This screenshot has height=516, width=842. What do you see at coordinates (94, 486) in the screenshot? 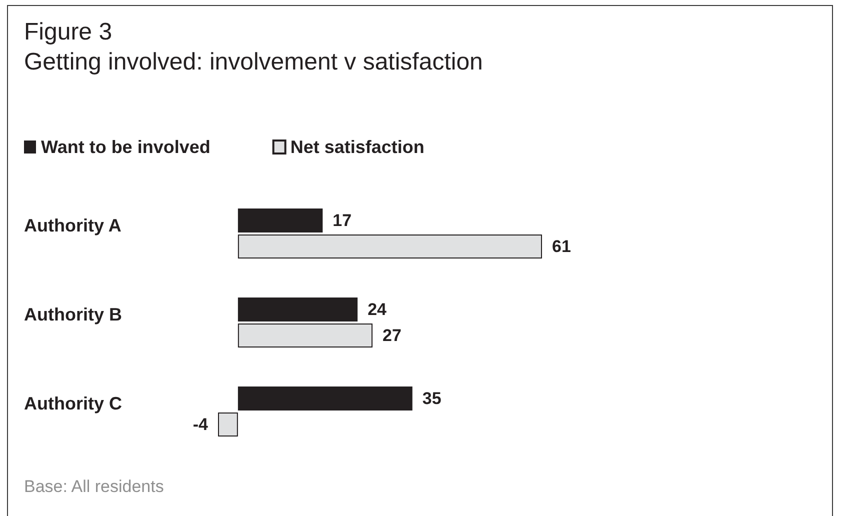
I see `text: Base: All residents` at bounding box center [94, 486].